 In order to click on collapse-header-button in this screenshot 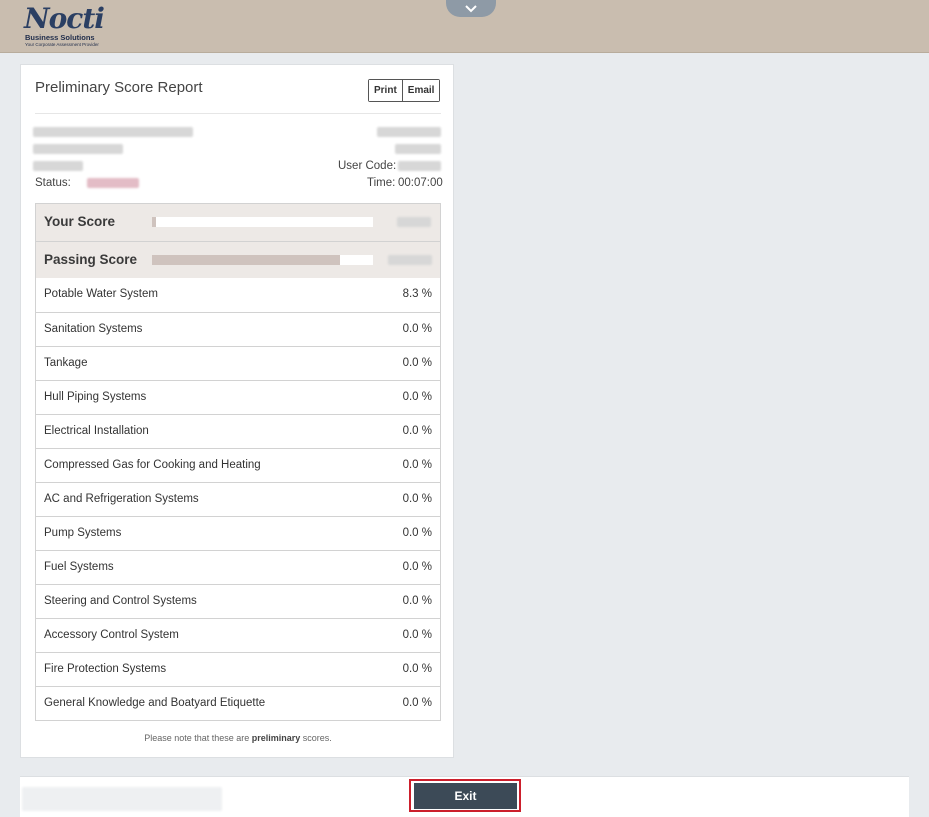, I will do `click(471, 8)`.